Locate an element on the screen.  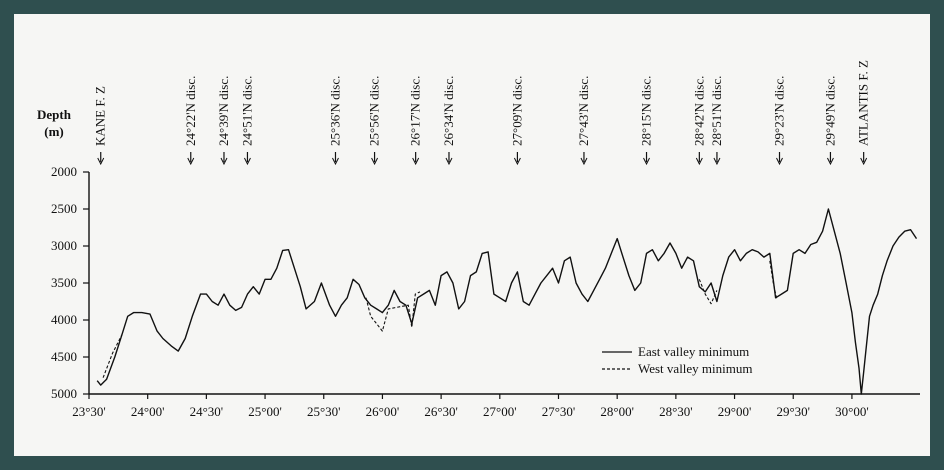
x-tick-label: 24°00' is located at coordinates (148, 411).